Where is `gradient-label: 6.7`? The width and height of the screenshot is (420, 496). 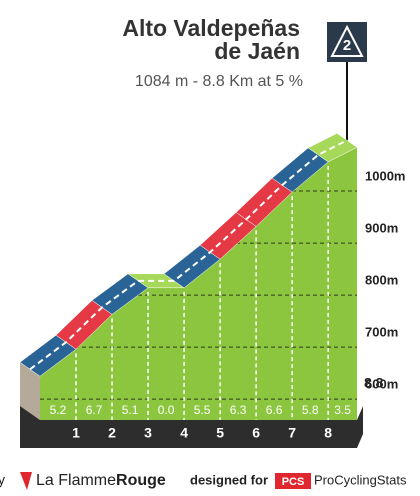
gradient-label: 6.7 is located at coordinates (94, 410).